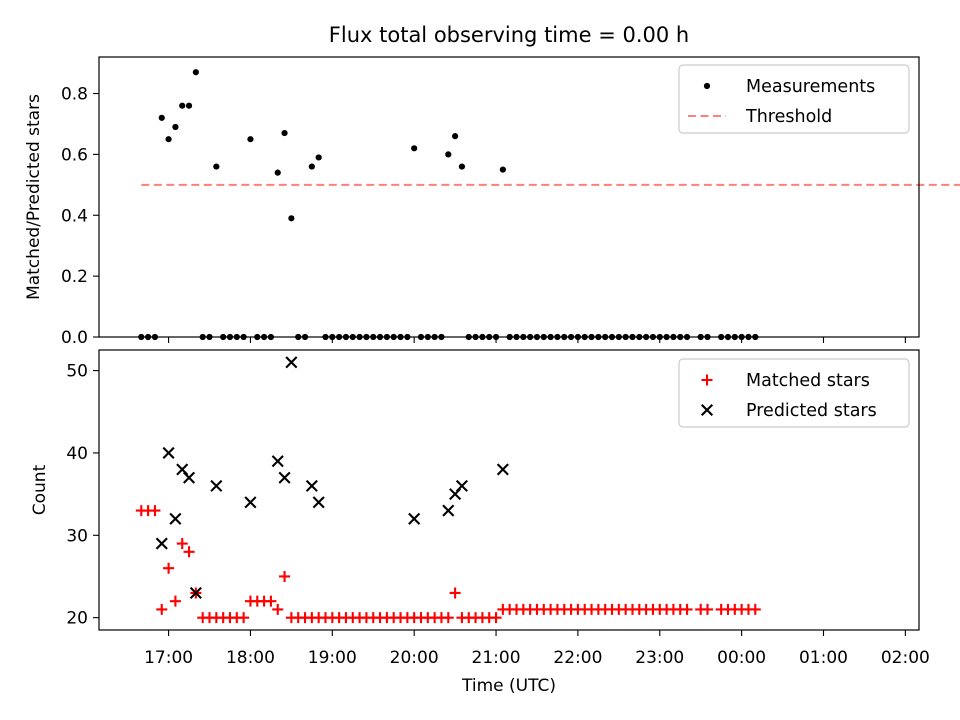 The height and width of the screenshot is (720, 960). What do you see at coordinates (810, 87) in the screenshot?
I see `legend-label: Measurements` at bounding box center [810, 87].